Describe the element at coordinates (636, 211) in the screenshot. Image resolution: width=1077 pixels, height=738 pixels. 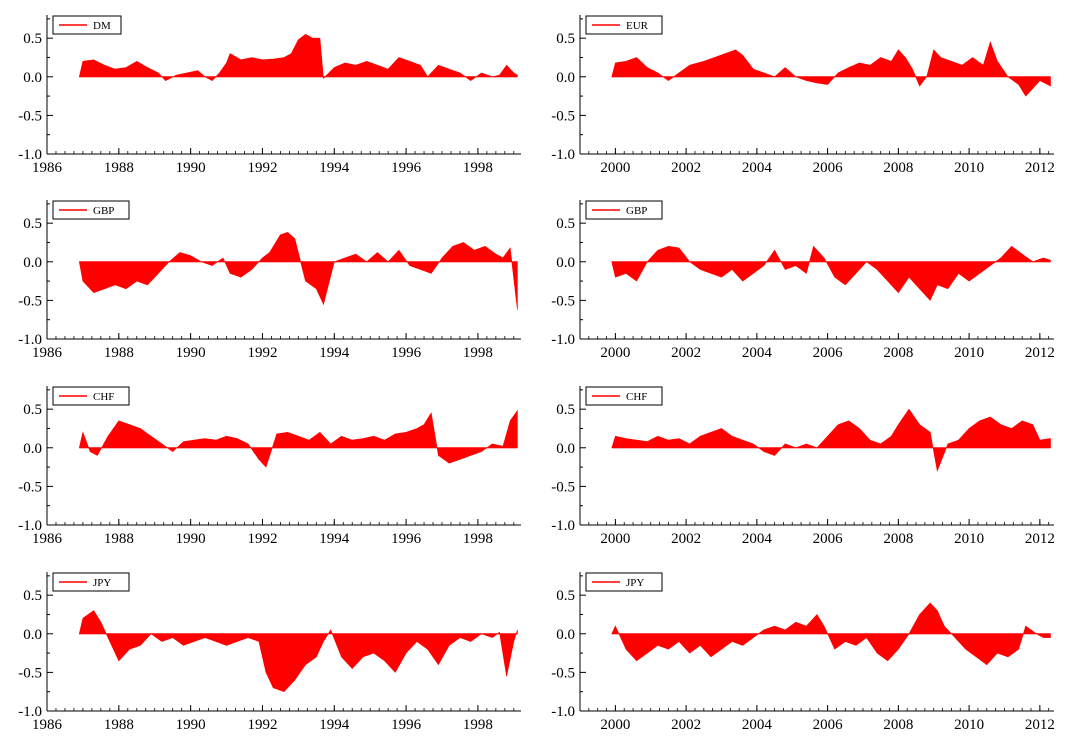
I see `legend-label: GBP` at that location.